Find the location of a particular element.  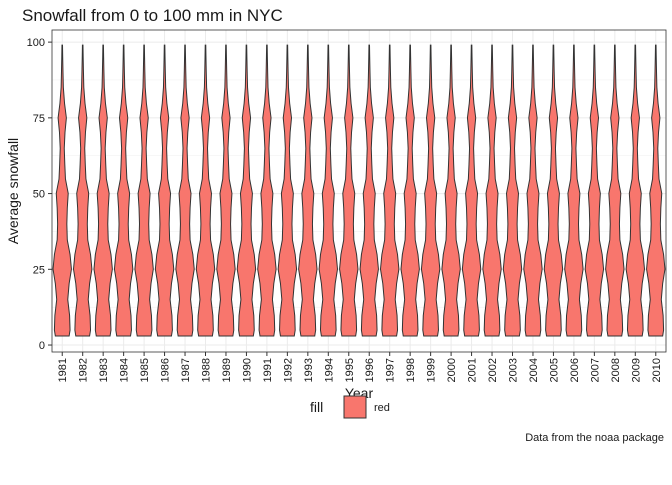

chart-title: Snowfall from 0 to 100 mm in NYC is located at coordinates (152, 15).